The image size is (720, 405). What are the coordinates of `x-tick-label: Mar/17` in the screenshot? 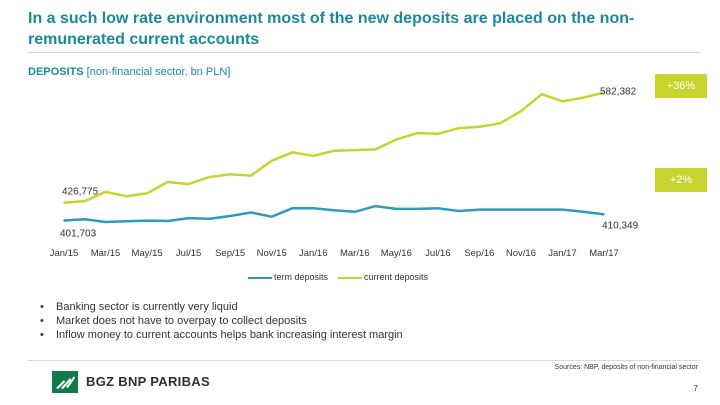 It's located at (604, 253).